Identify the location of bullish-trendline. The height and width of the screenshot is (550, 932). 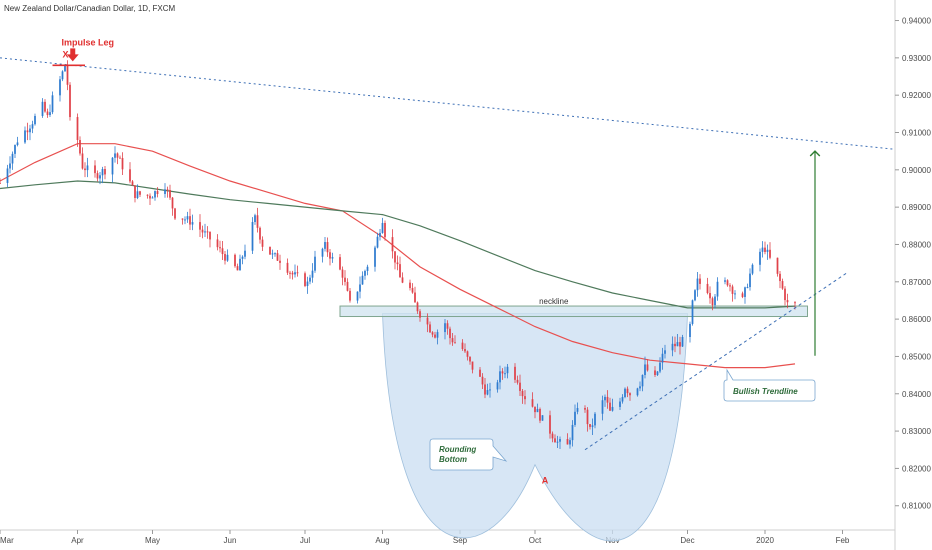
(716, 361).